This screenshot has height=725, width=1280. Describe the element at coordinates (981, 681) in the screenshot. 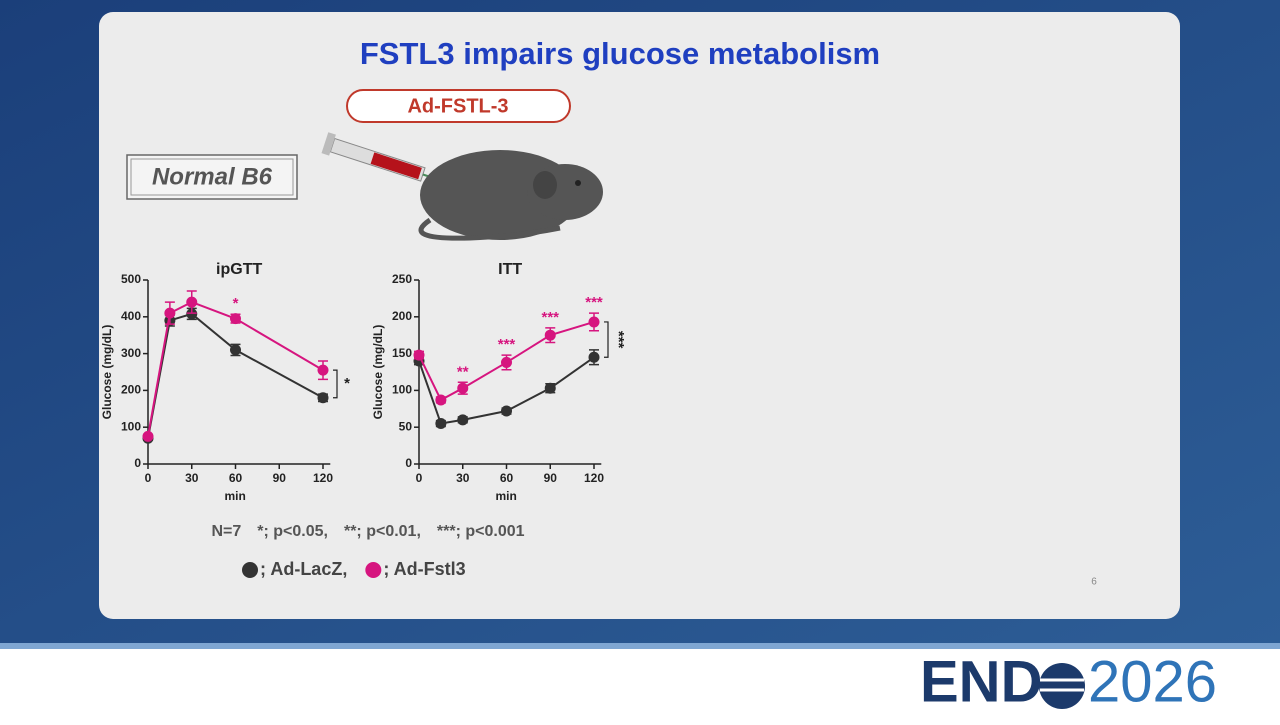

I see `logo-left: END` at that location.